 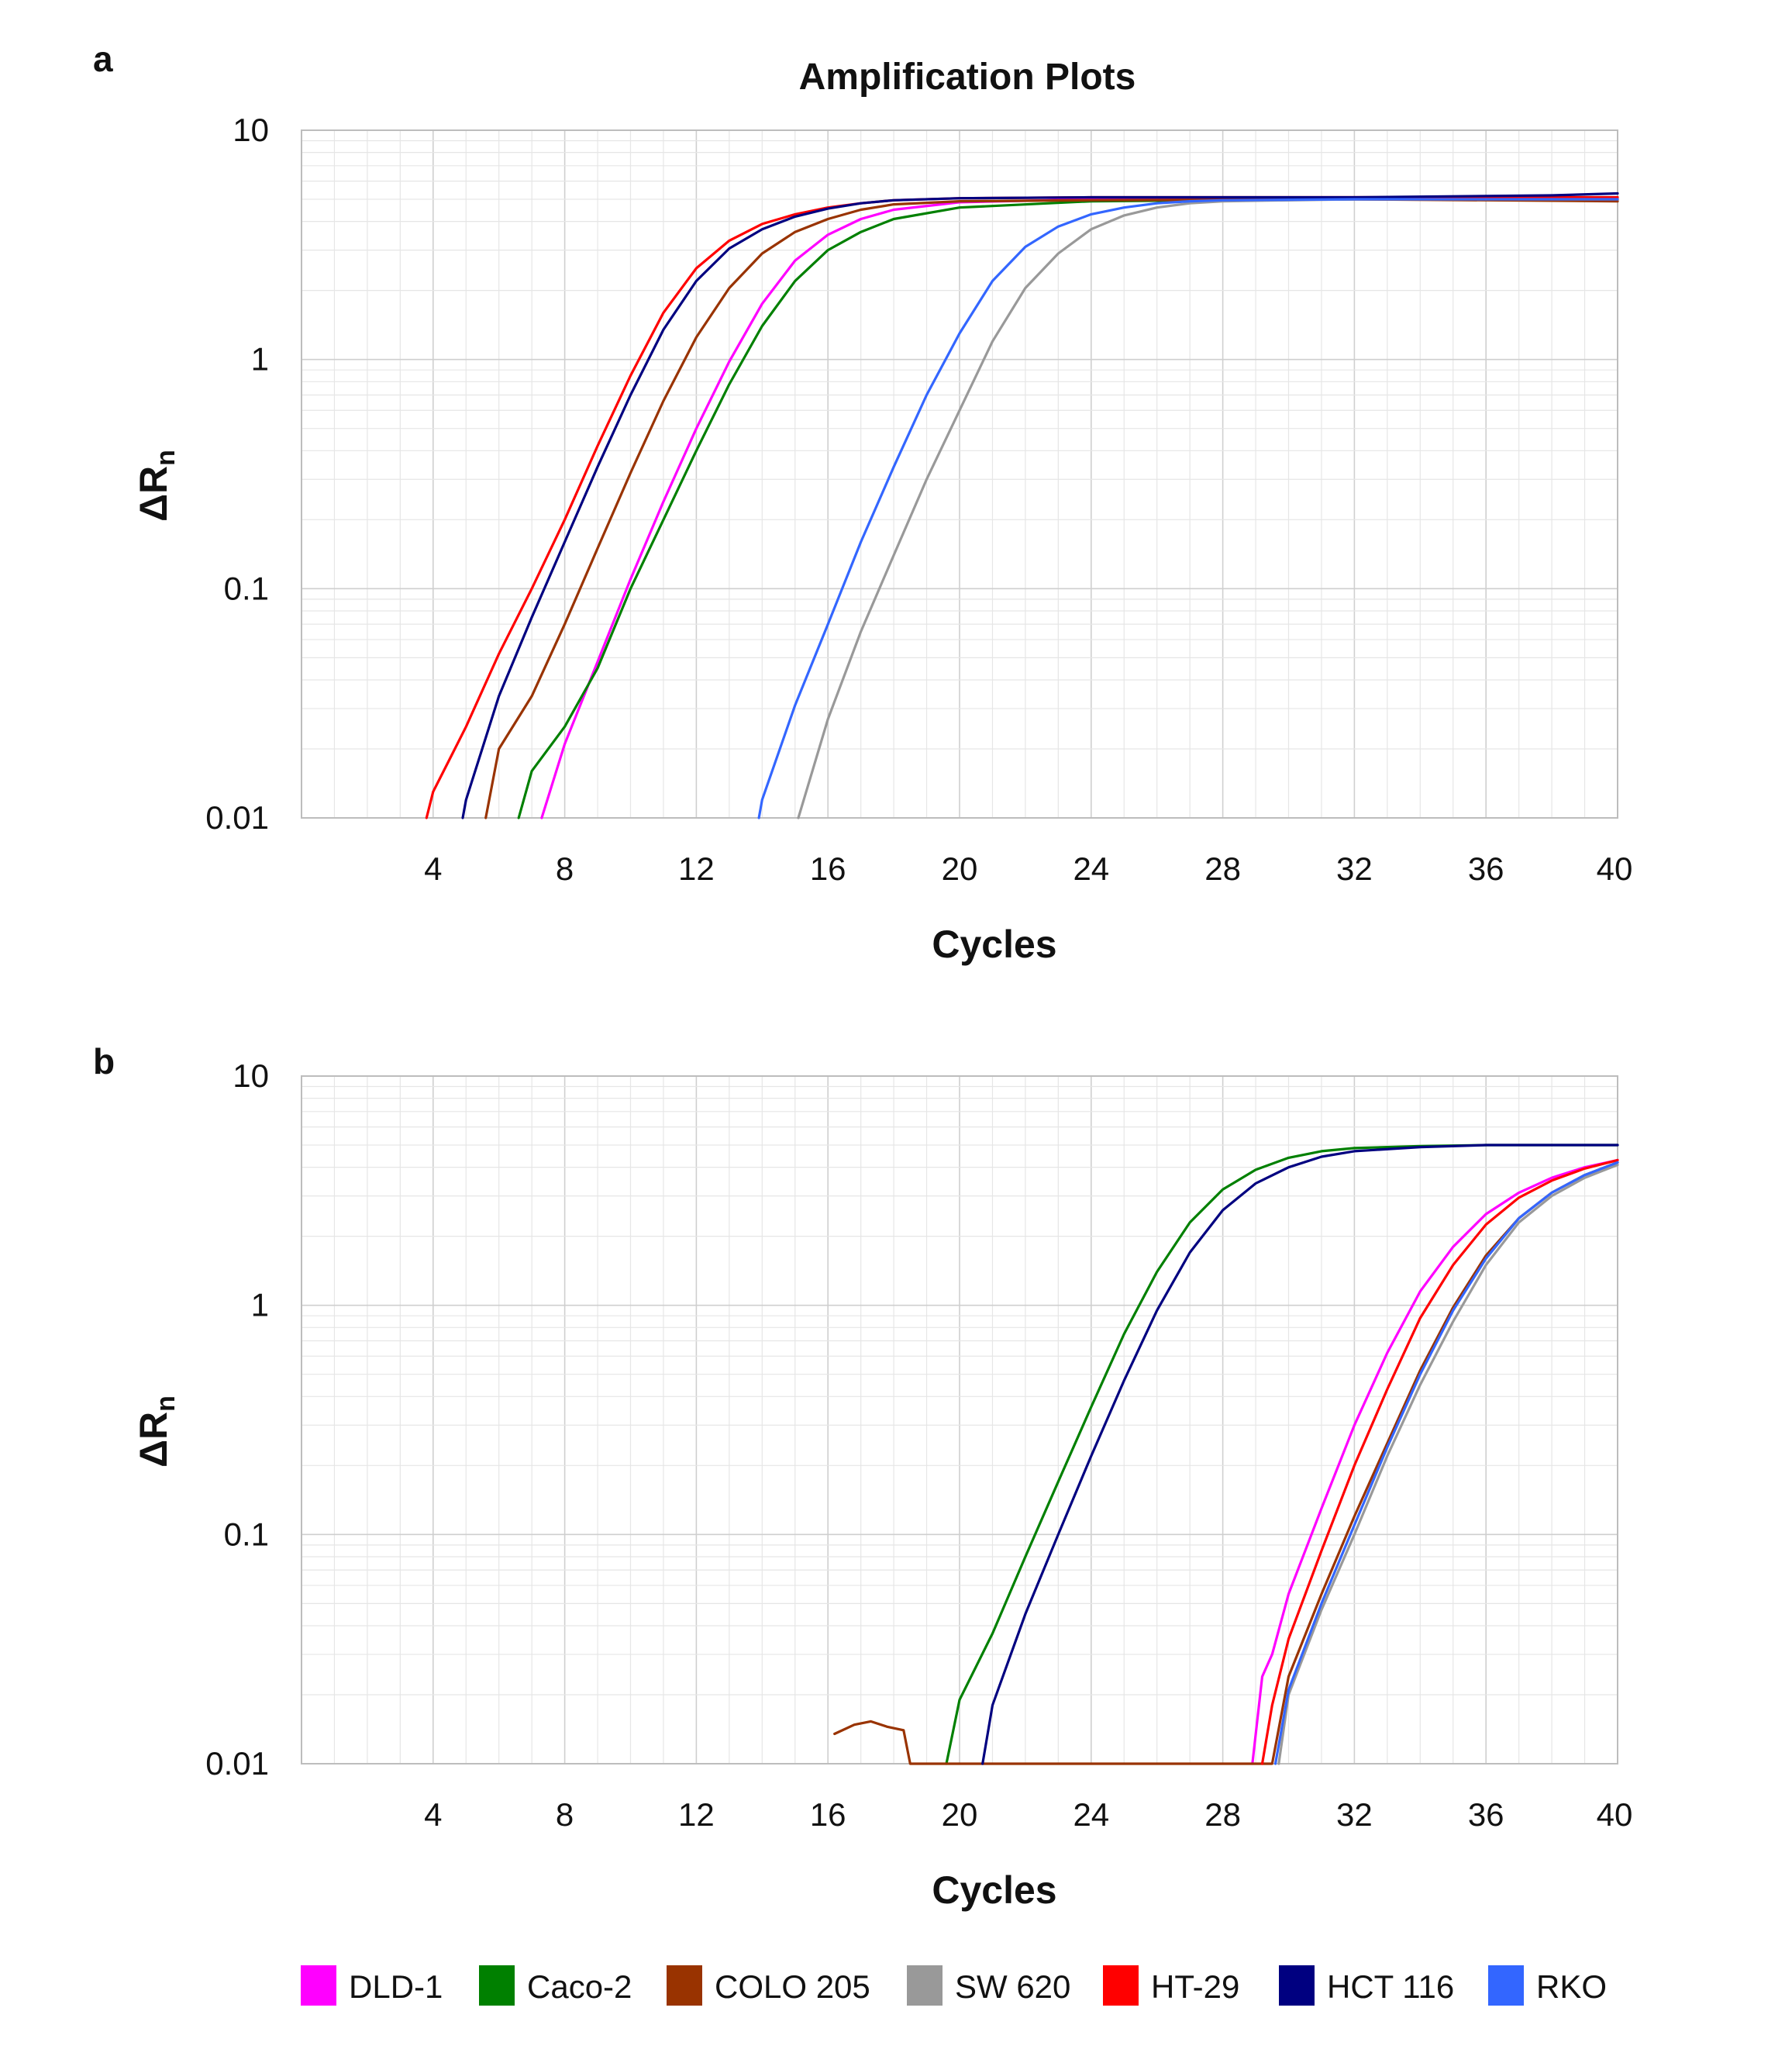 I want to click on legend-item-rko: RKO, so click(x=1547, y=1986).